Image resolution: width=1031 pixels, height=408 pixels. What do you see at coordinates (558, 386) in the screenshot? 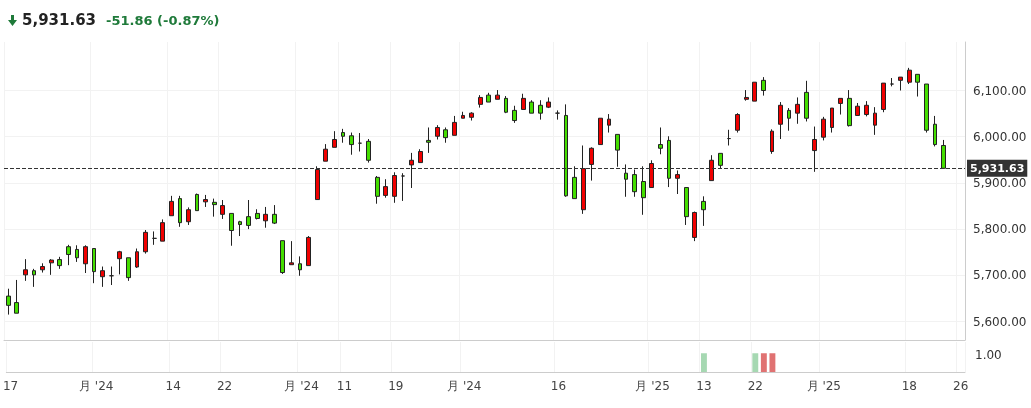
I see `x-tick-label: 16` at bounding box center [558, 386].